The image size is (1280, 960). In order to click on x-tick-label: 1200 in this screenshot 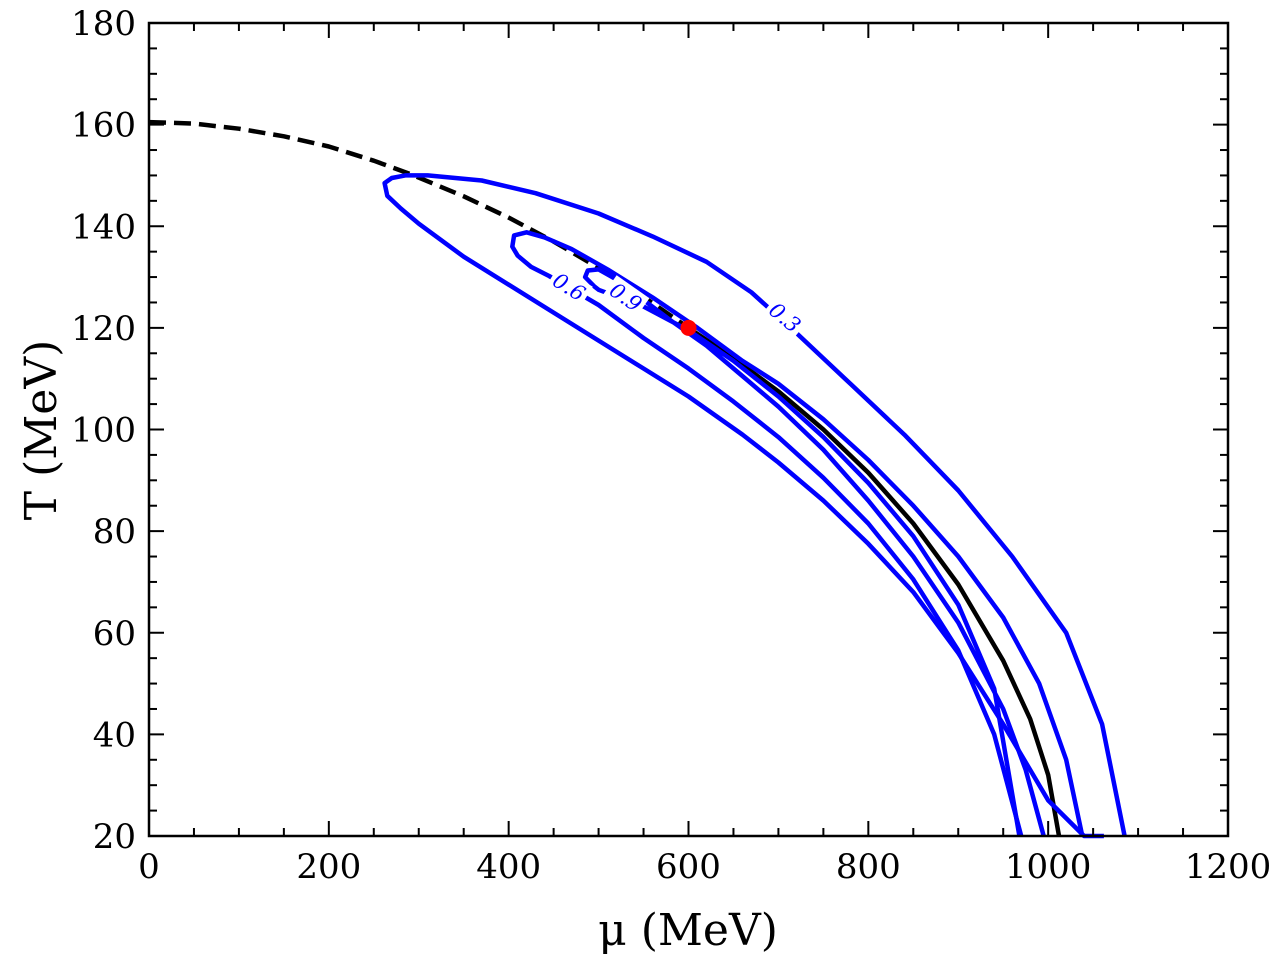, I will do `click(1228, 867)`.